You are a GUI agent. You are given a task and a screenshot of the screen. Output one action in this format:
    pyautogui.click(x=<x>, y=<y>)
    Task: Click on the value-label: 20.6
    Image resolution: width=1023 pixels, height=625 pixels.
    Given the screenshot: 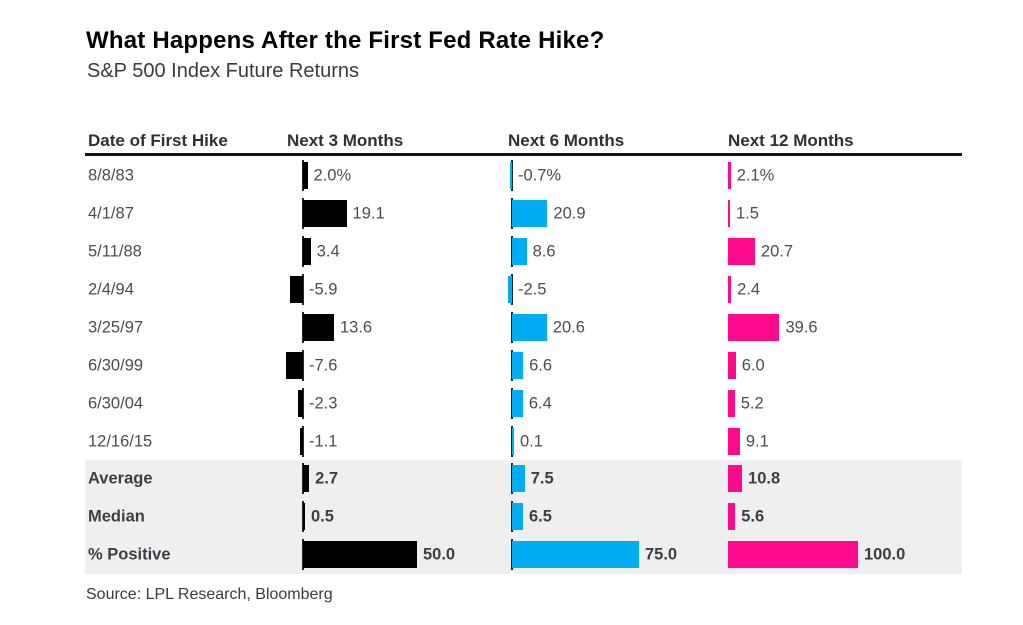 What is the action you would take?
    pyautogui.click(x=568, y=327)
    